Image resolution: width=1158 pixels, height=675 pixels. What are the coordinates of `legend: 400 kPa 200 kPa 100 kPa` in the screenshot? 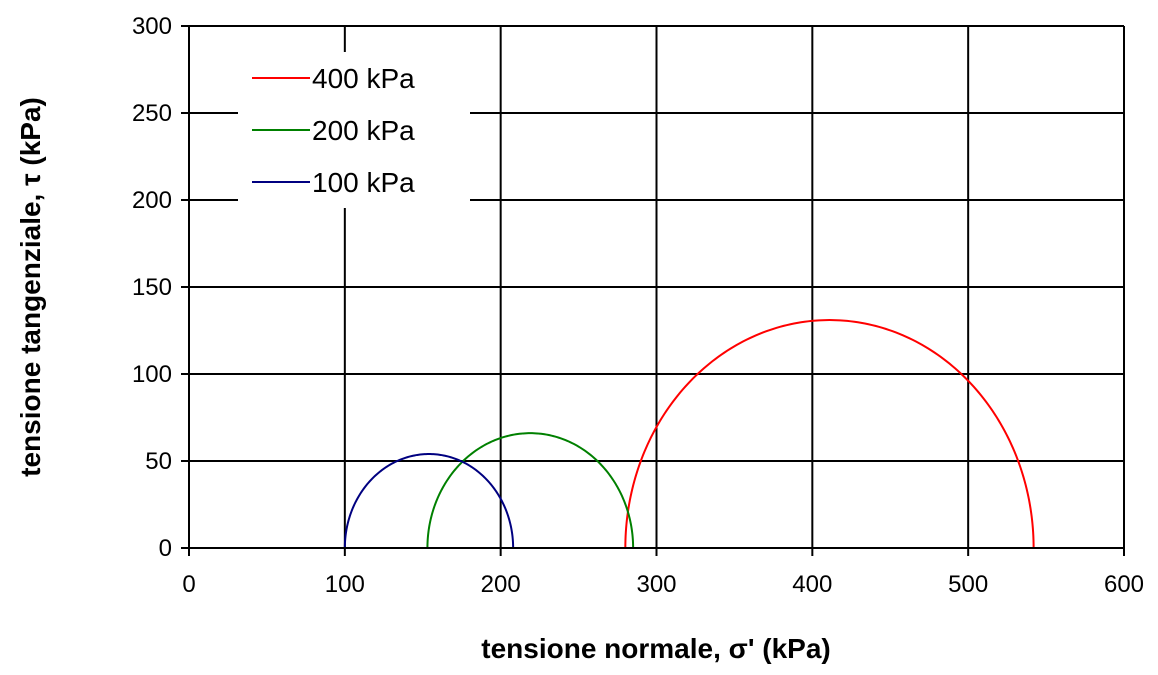 It's located at (354, 130).